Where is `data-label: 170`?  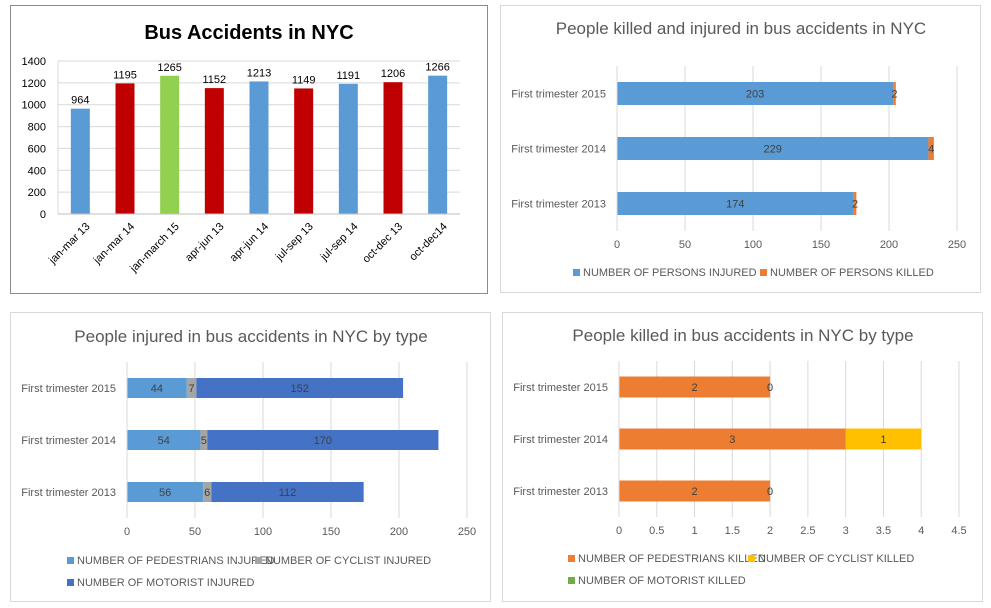
data-label: 170 is located at coordinates (323, 441).